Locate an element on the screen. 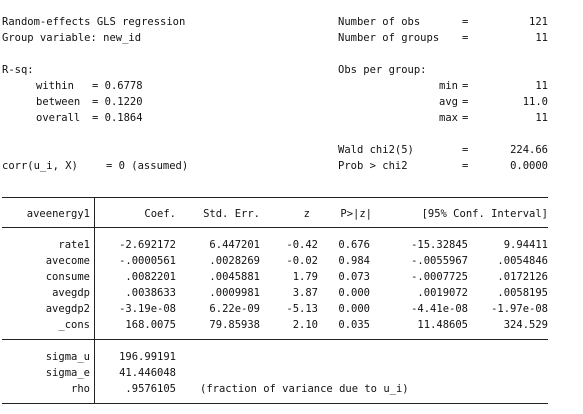 The image size is (583, 414). z-cell: -0.02 is located at coordinates (302, 261).